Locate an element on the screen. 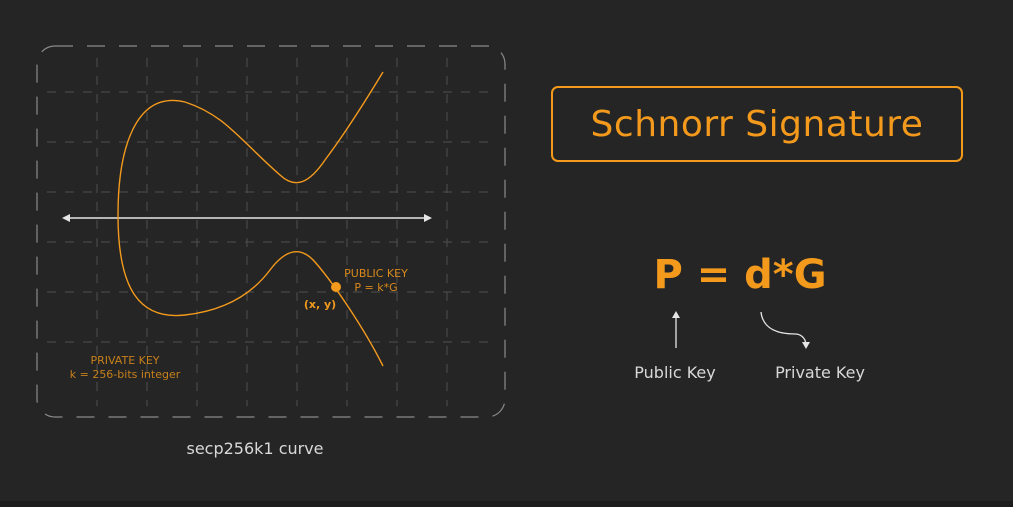  private-key-description: k = 256-bits integer is located at coordinates (125, 374).